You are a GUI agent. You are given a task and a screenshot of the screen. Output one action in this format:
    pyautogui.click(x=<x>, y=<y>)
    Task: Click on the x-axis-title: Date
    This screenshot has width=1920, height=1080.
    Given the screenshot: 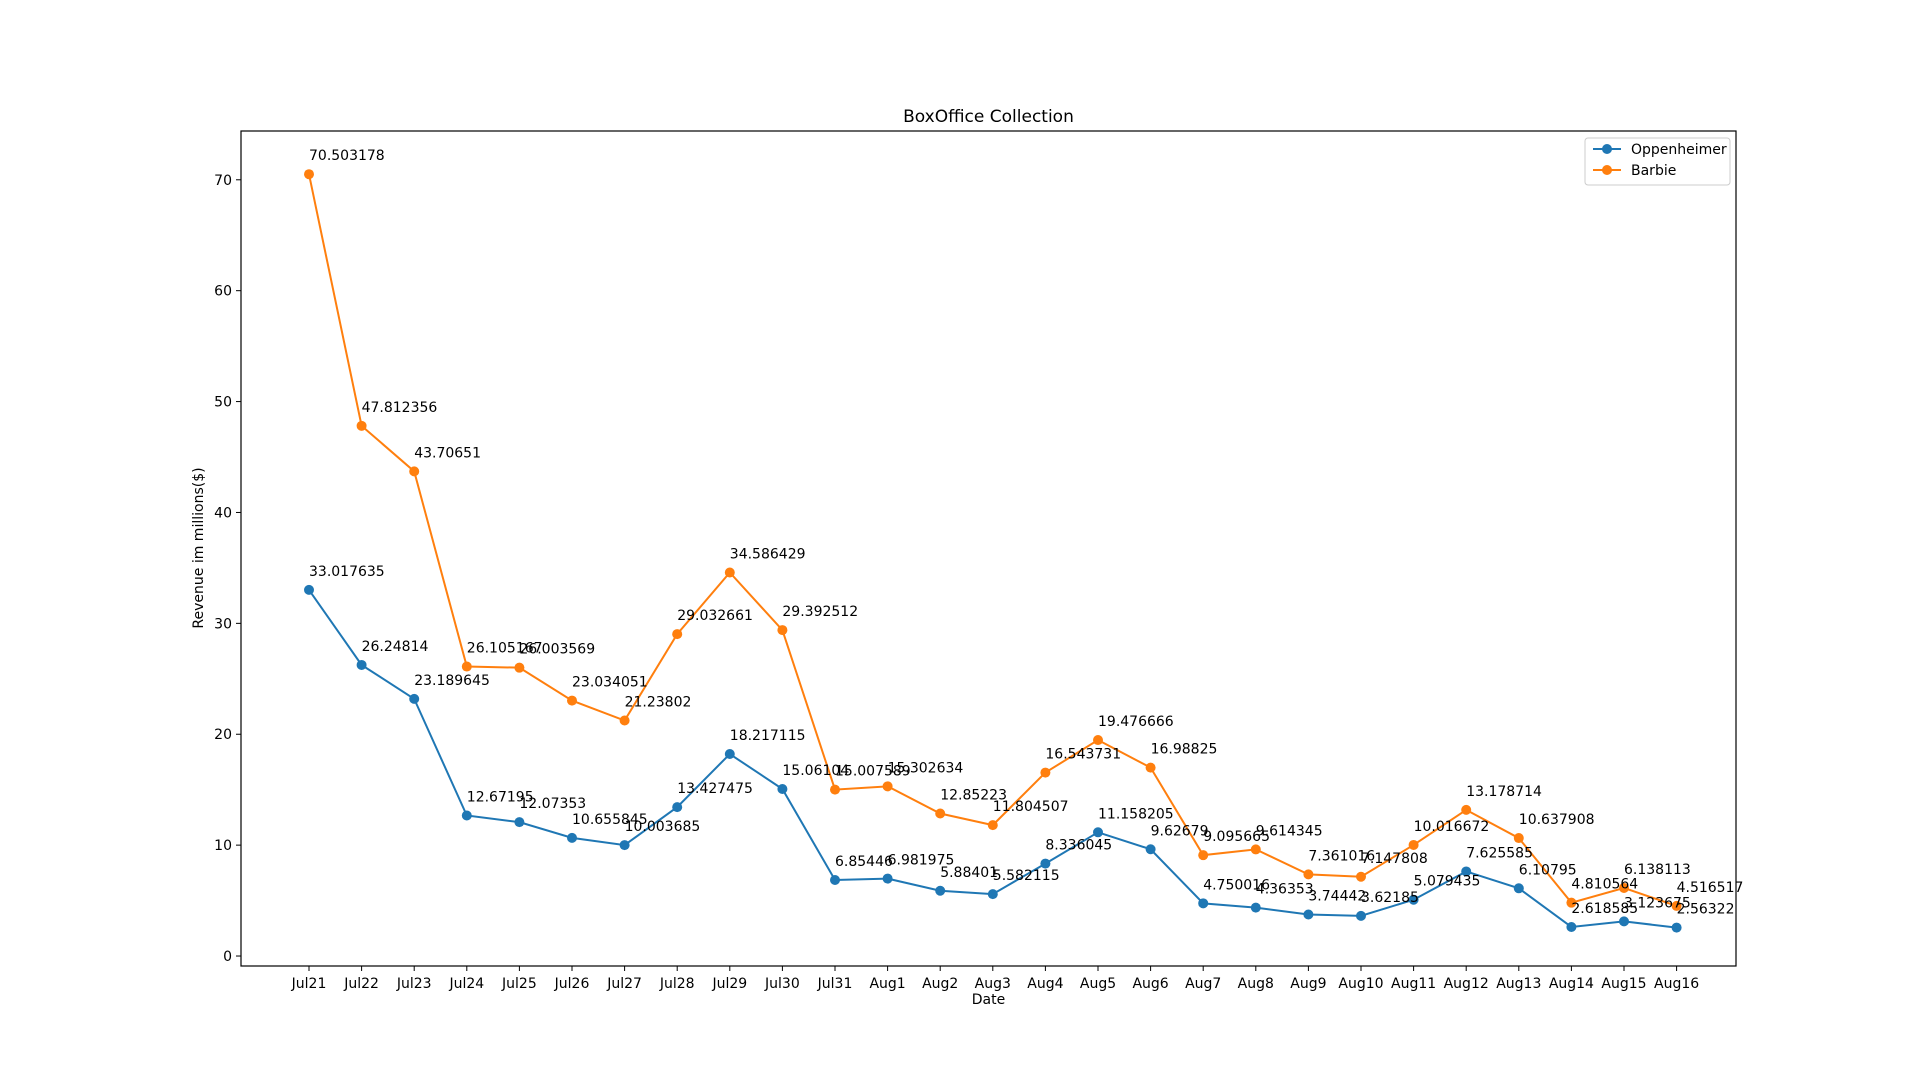 What is the action you would take?
    pyautogui.click(x=988, y=1000)
    